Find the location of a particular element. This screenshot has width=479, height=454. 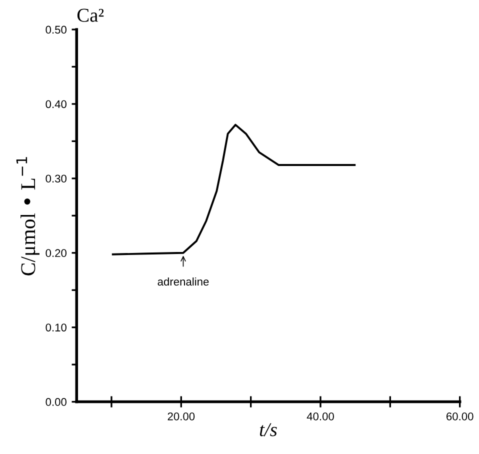

line-series is located at coordinates (234, 190).